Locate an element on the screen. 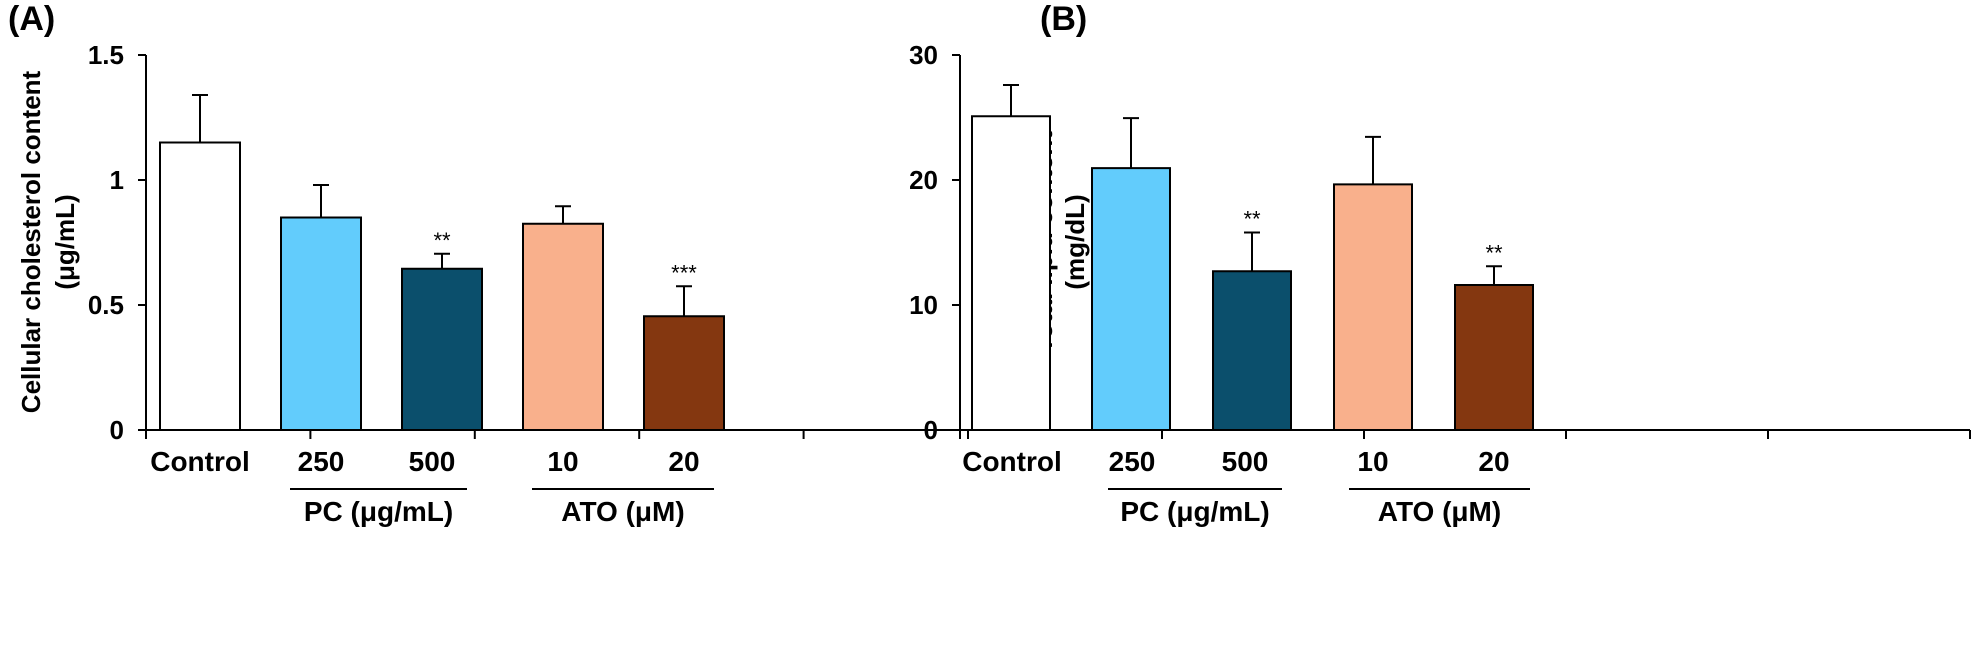 Image resolution: width=1978 pixels, height=665 pixels. y-axis-label: (μg/mL) is located at coordinates (65, 241).